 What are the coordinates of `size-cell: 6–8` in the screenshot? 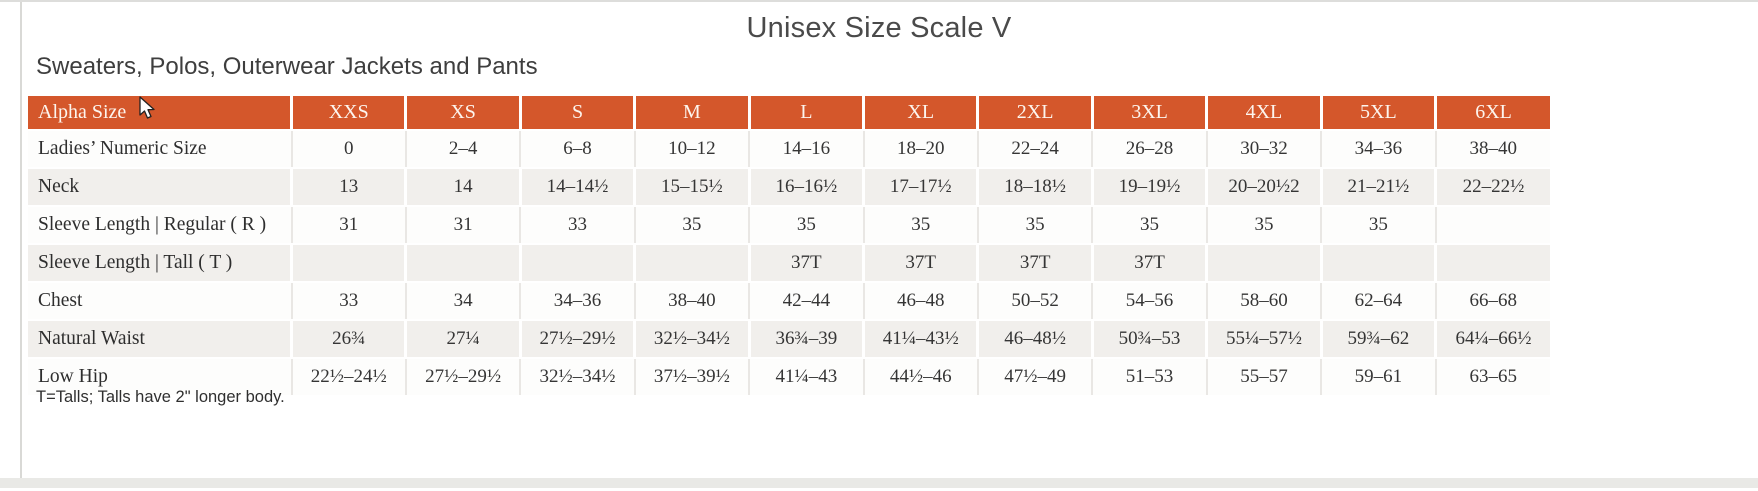 It's located at (577, 149).